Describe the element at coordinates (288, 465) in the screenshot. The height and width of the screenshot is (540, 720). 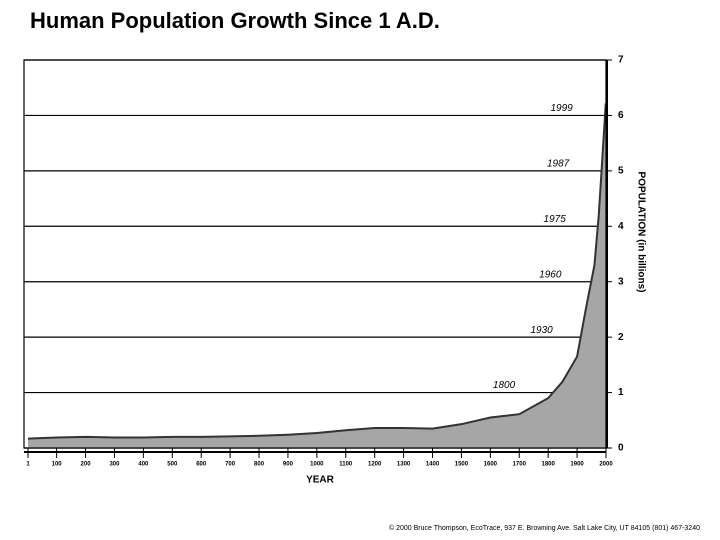
I see `x-tick-label: 900` at that location.